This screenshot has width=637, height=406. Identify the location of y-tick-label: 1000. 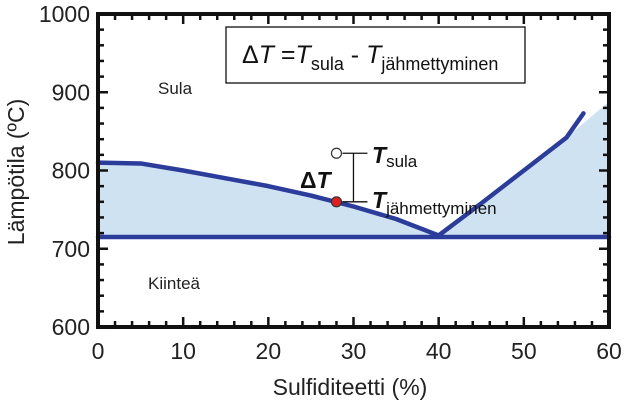
(64, 14).